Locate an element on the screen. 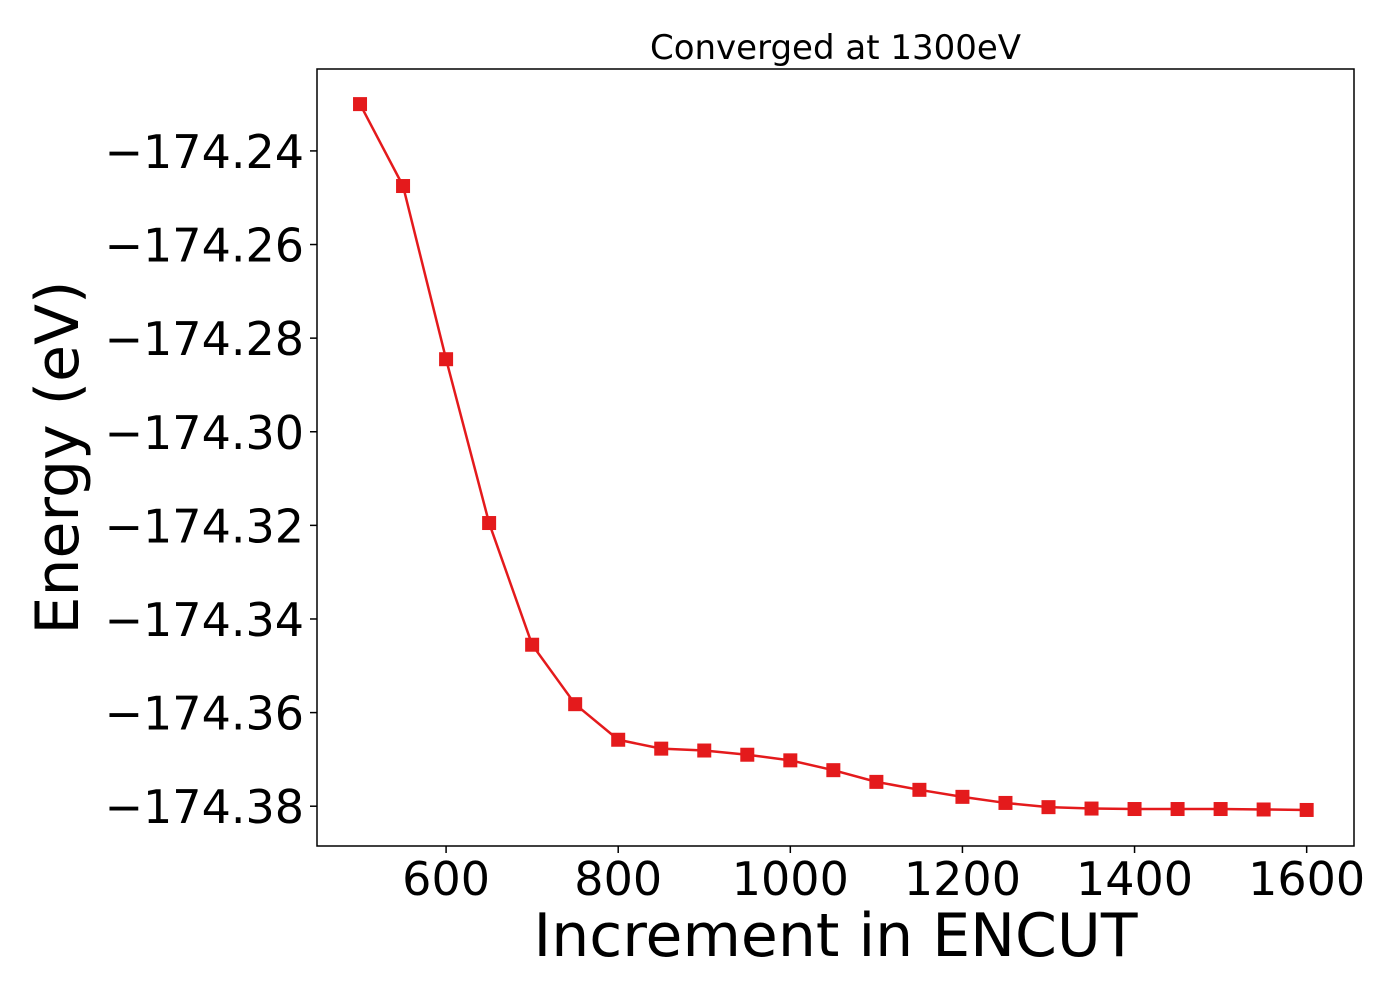 The height and width of the screenshot is (1000, 1400). x-tick-label: 1600 is located at coordinates (1306, 879).